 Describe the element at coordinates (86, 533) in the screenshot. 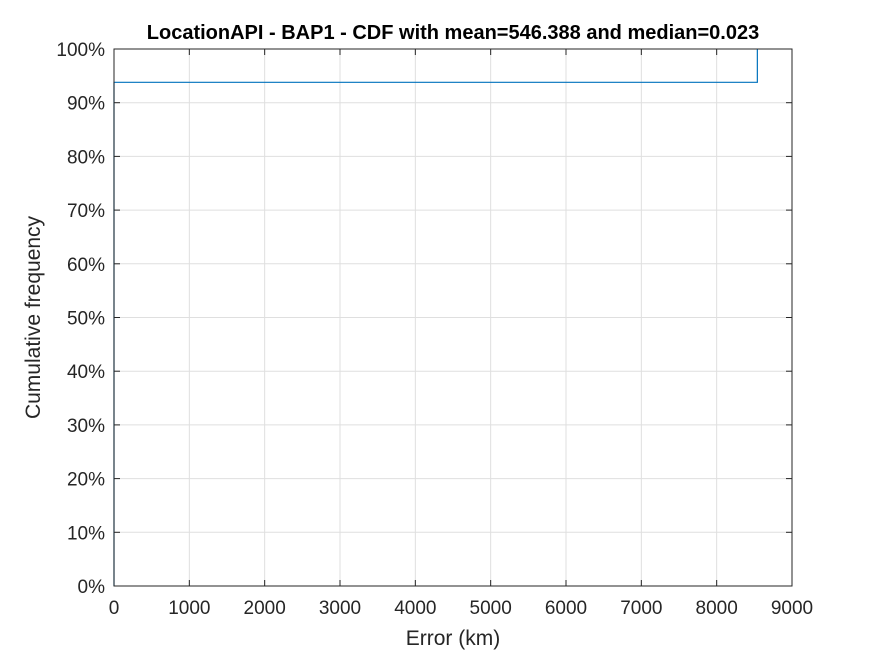

I see `y-tick-label: 10%` at that location.